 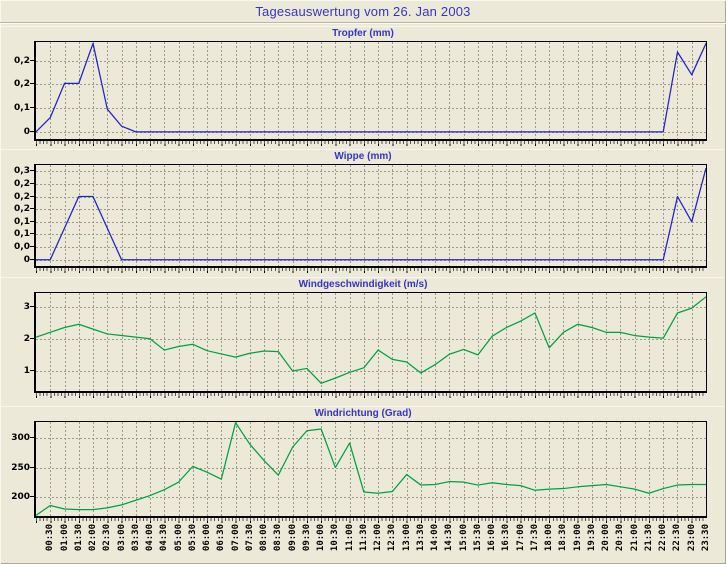 What do you see at coordinates (506, 538) in the screenshot?
I see `x-tick-label: 16:30` at bounding box center [506, 538].